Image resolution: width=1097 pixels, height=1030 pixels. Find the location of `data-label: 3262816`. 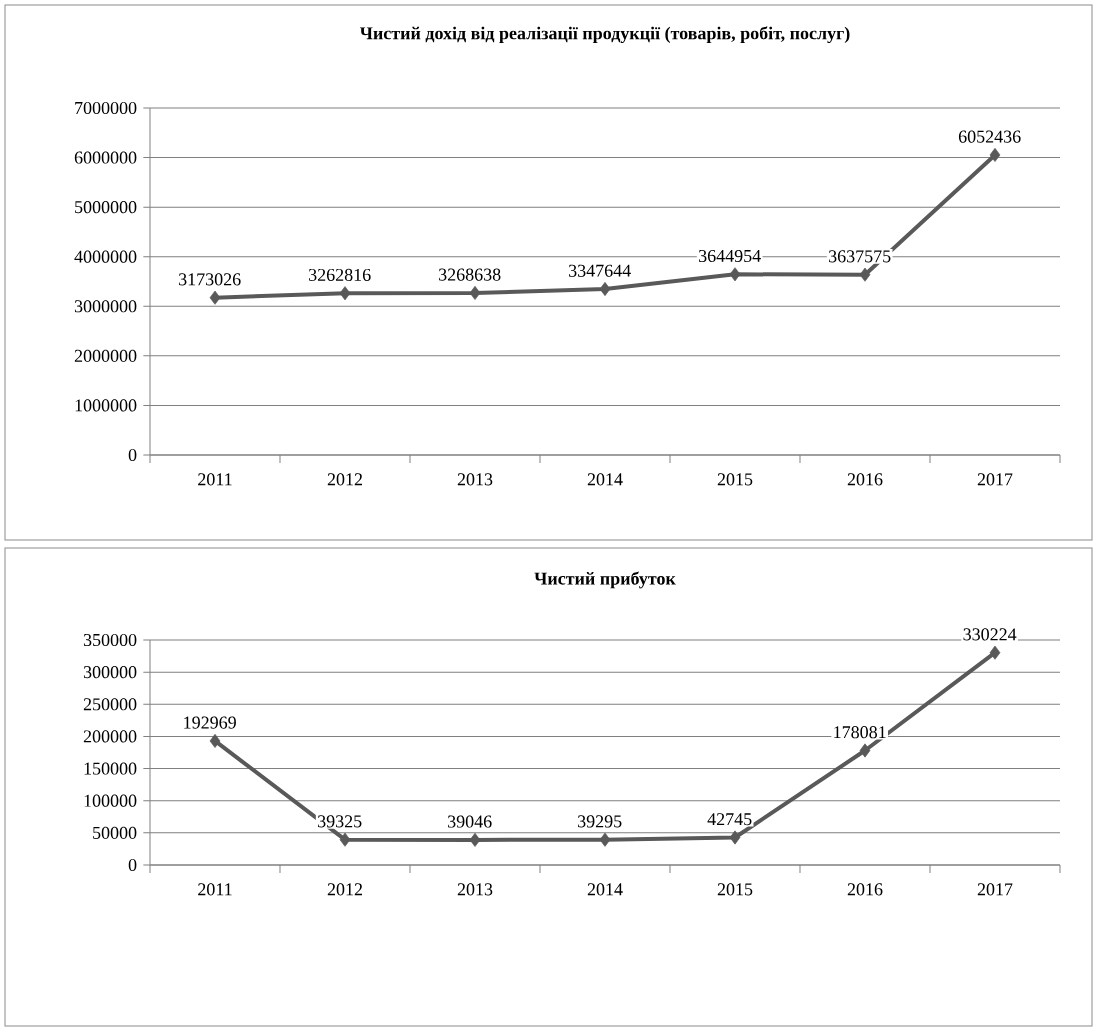

data-label: 3262816 is located at coordinates (340, 274).